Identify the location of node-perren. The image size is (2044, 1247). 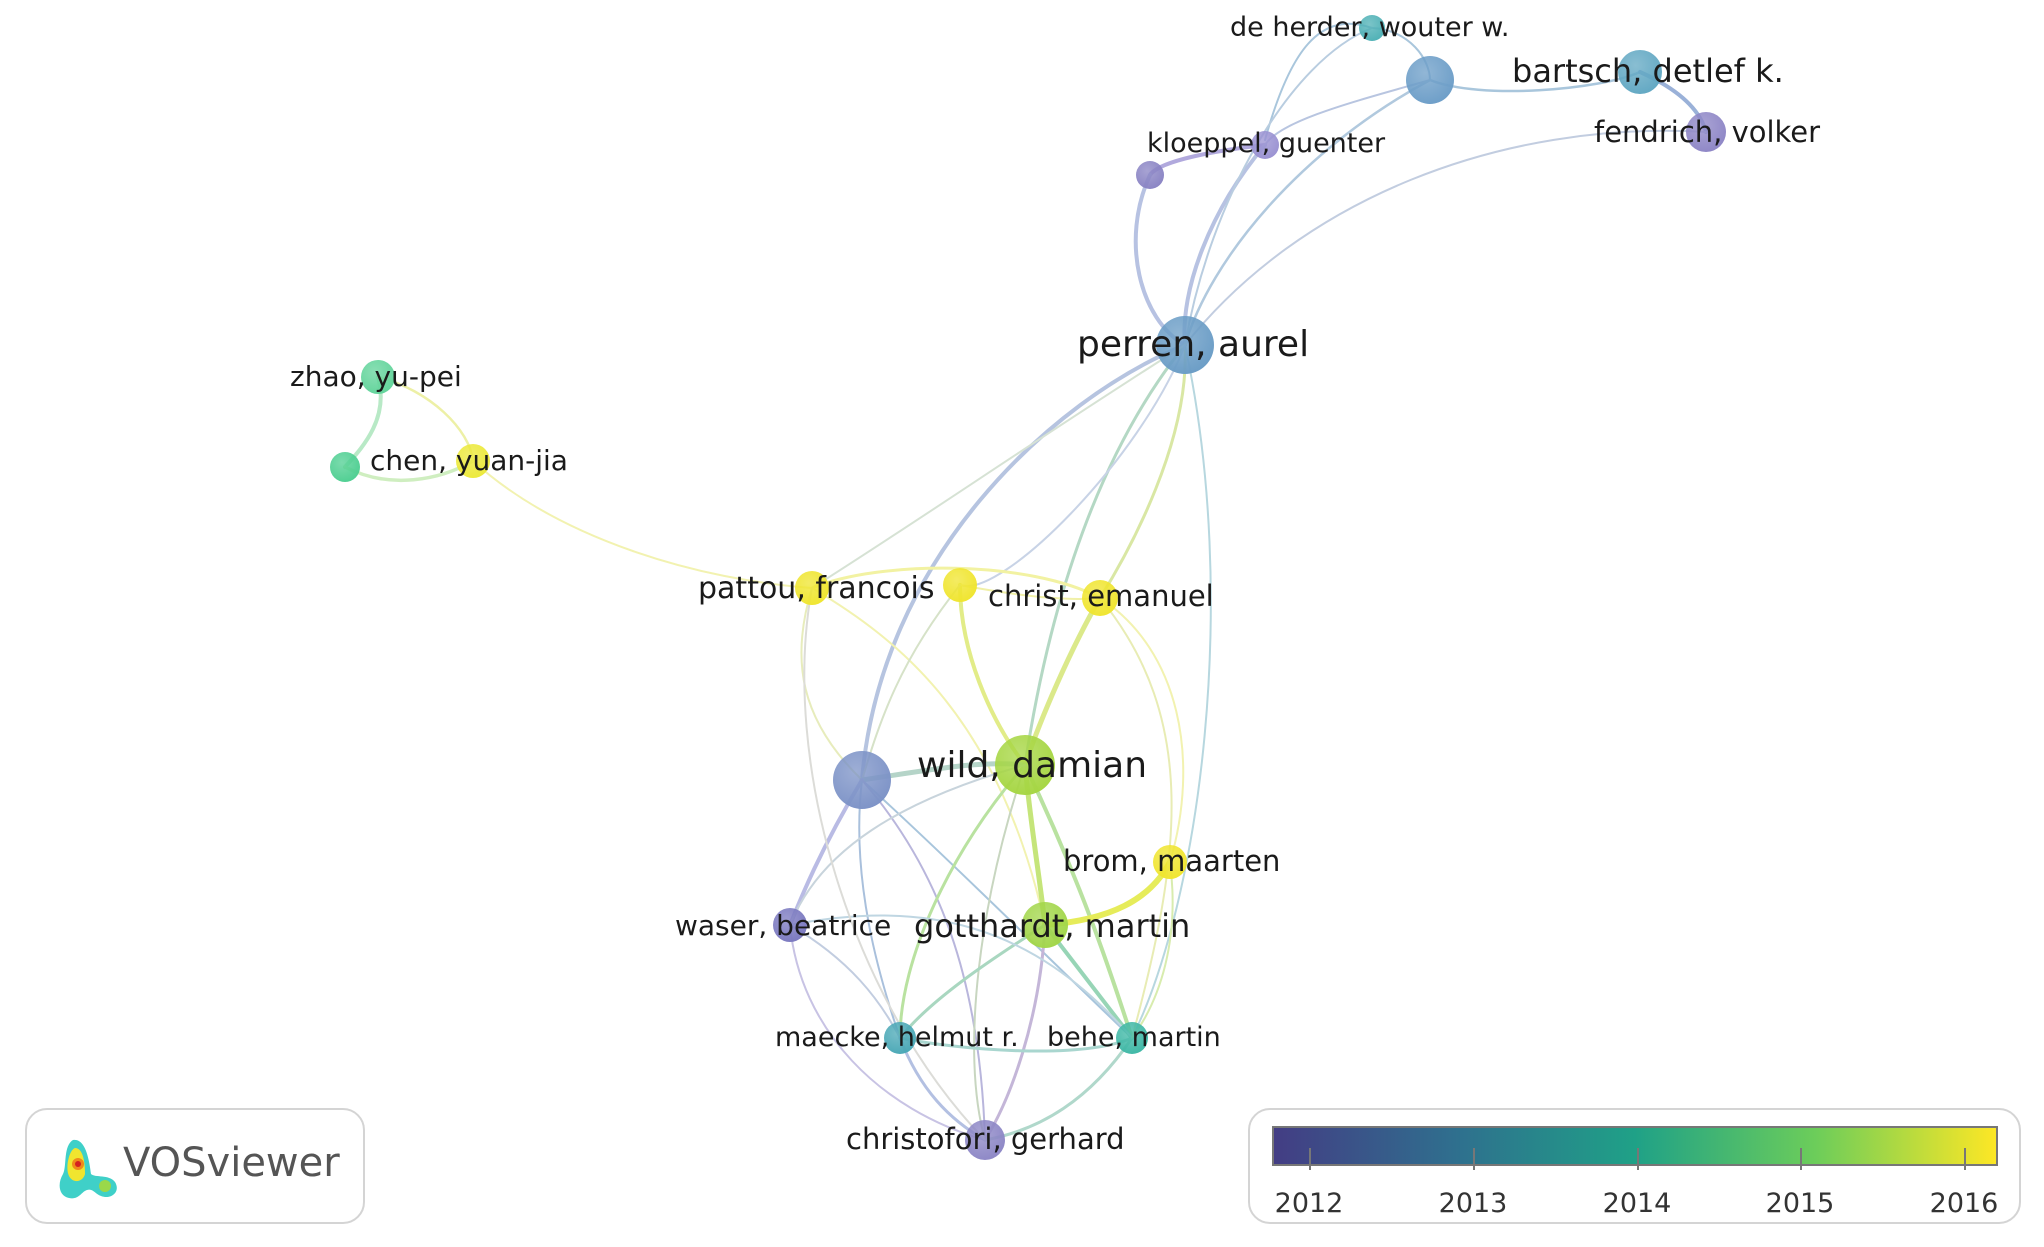
(1185, 345).